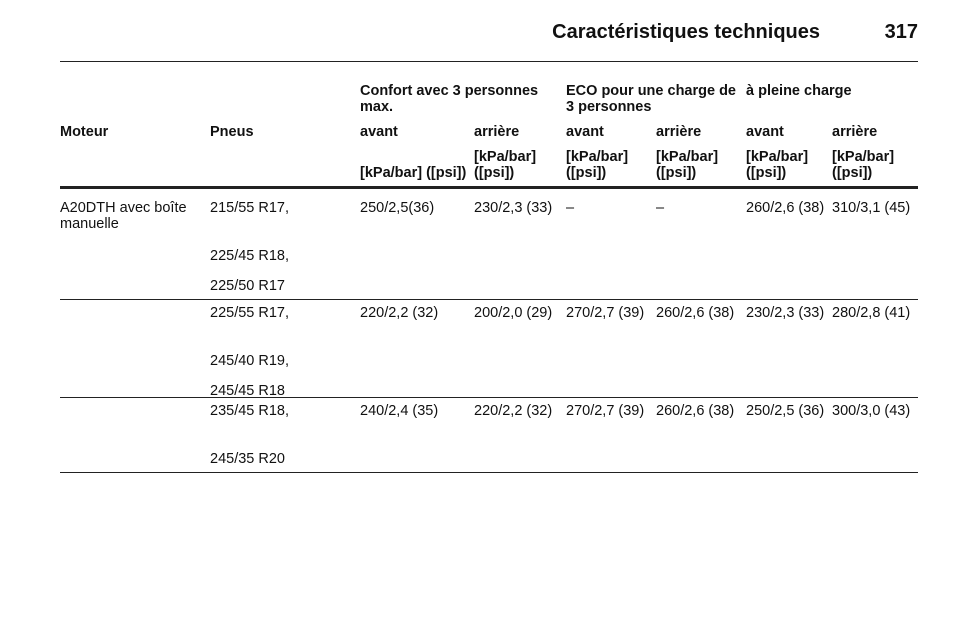 This screenshot has height=642, width=960. I want to click on tyre-size: 245/35 R20, so click(247, 459).